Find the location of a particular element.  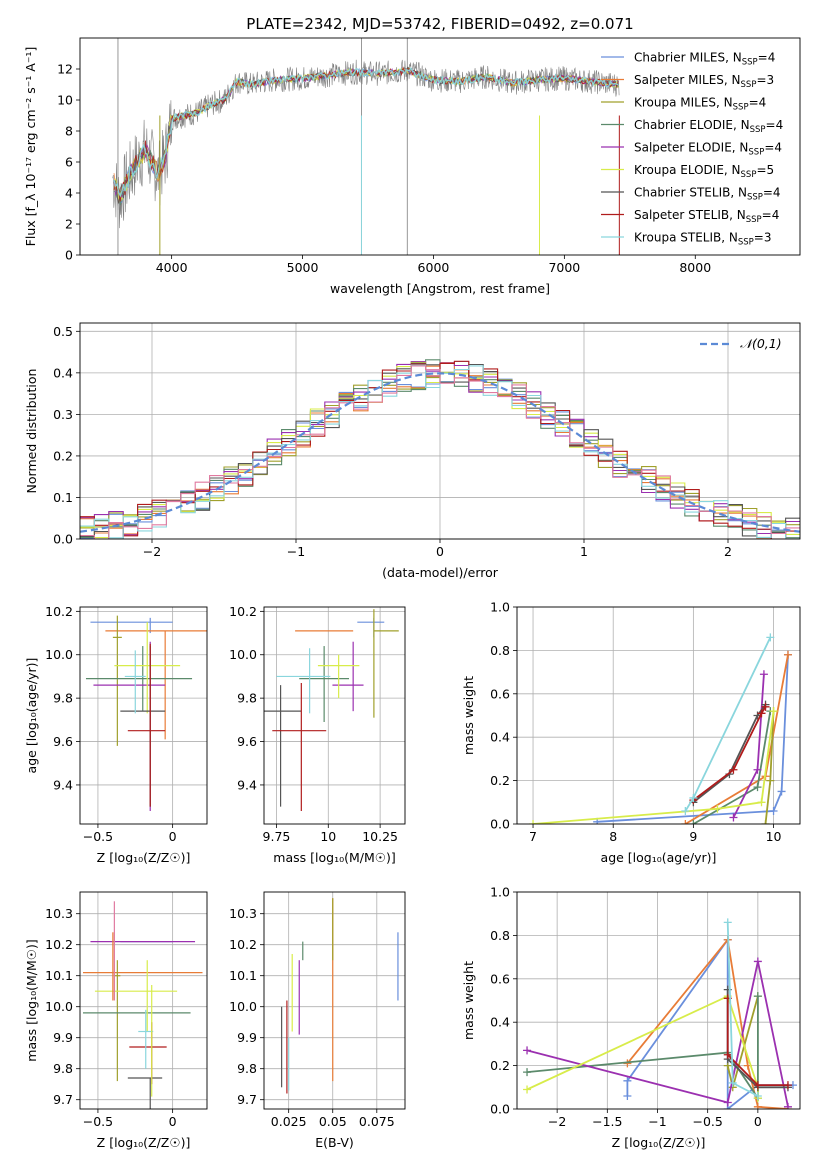

tick-label-x: 7000 is located at coordinates (564, 267).